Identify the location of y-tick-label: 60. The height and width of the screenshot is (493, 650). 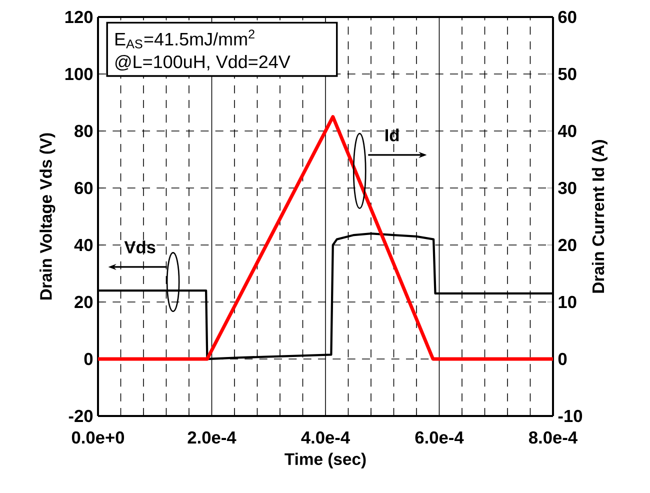
(83, 188).